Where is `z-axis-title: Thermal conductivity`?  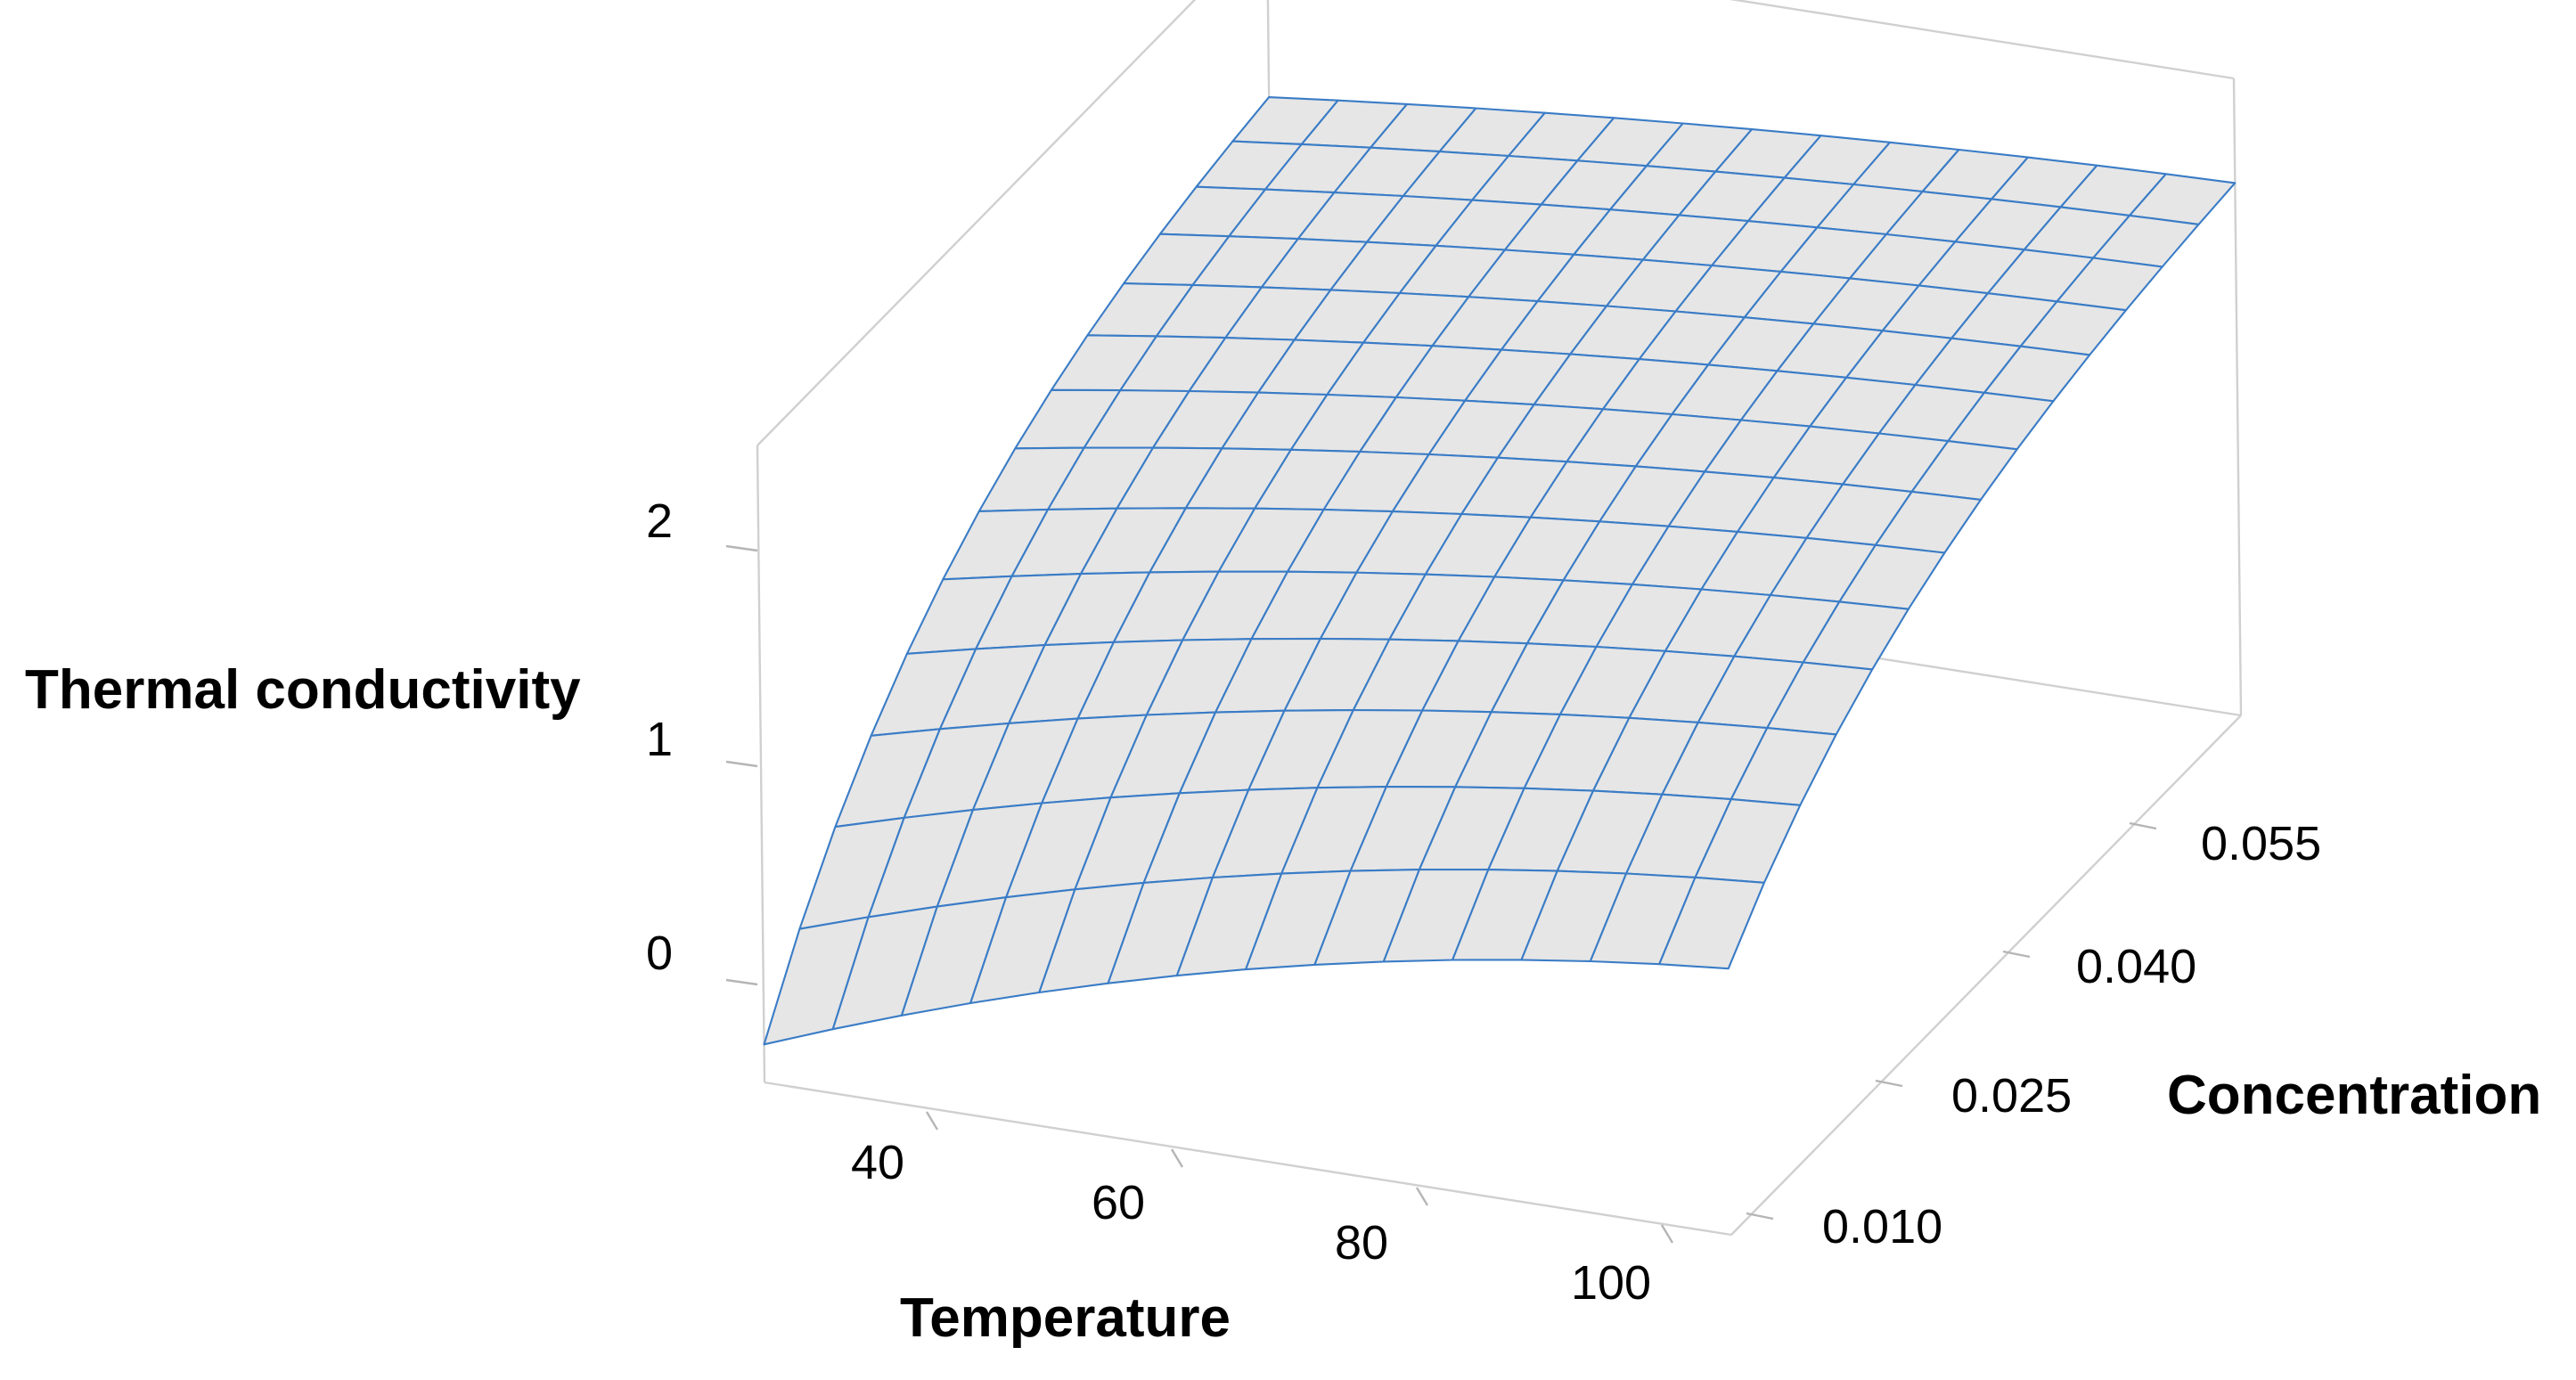 z-axis-title: Thermal conductivity is located at coordinates (303, 690).